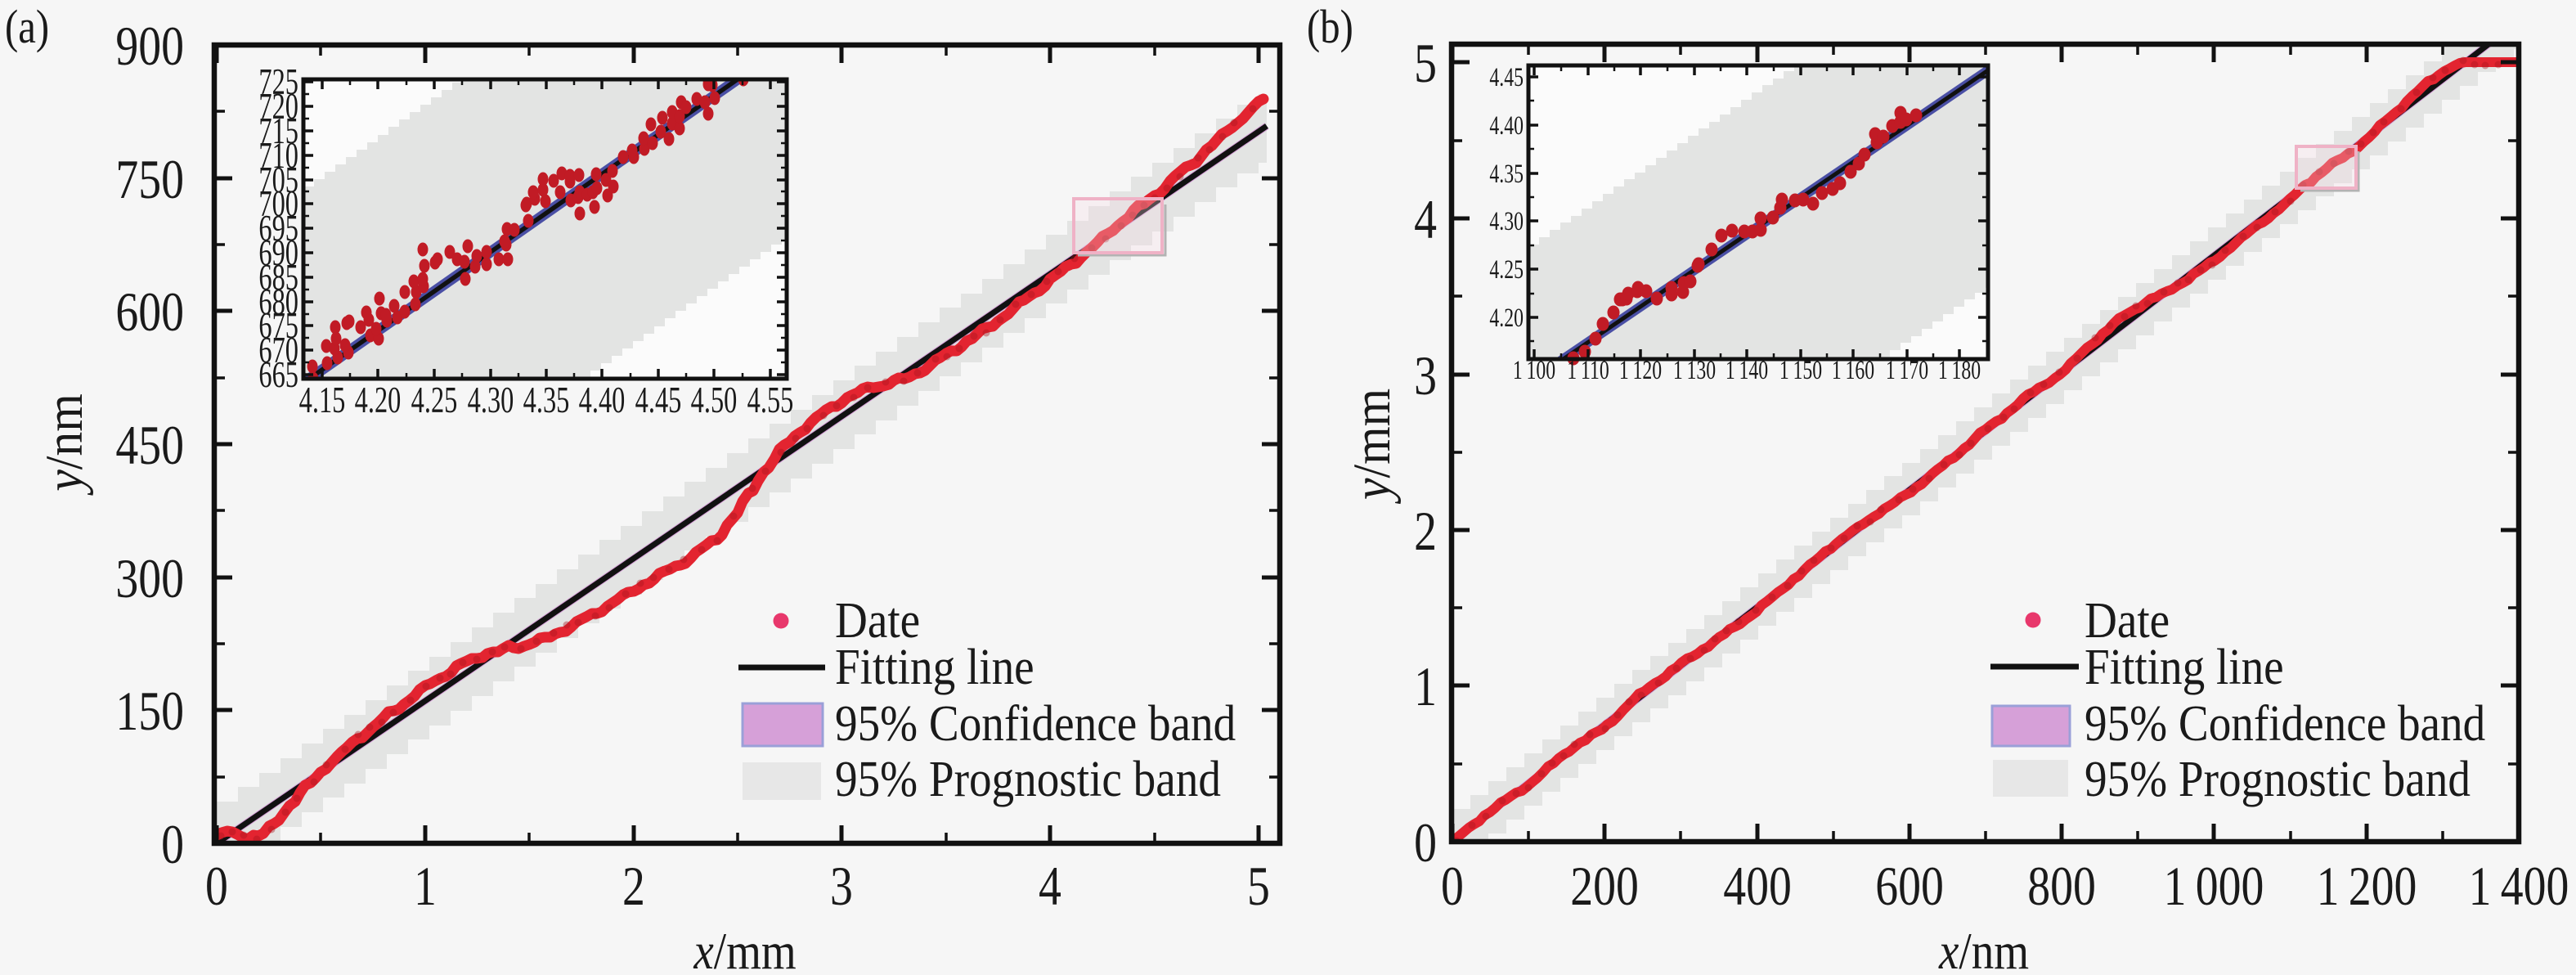 The image size is (2576, 975). Describe the element at coordinates (149, 180) in the screenshot. I see `svg-text: 750` at that location.